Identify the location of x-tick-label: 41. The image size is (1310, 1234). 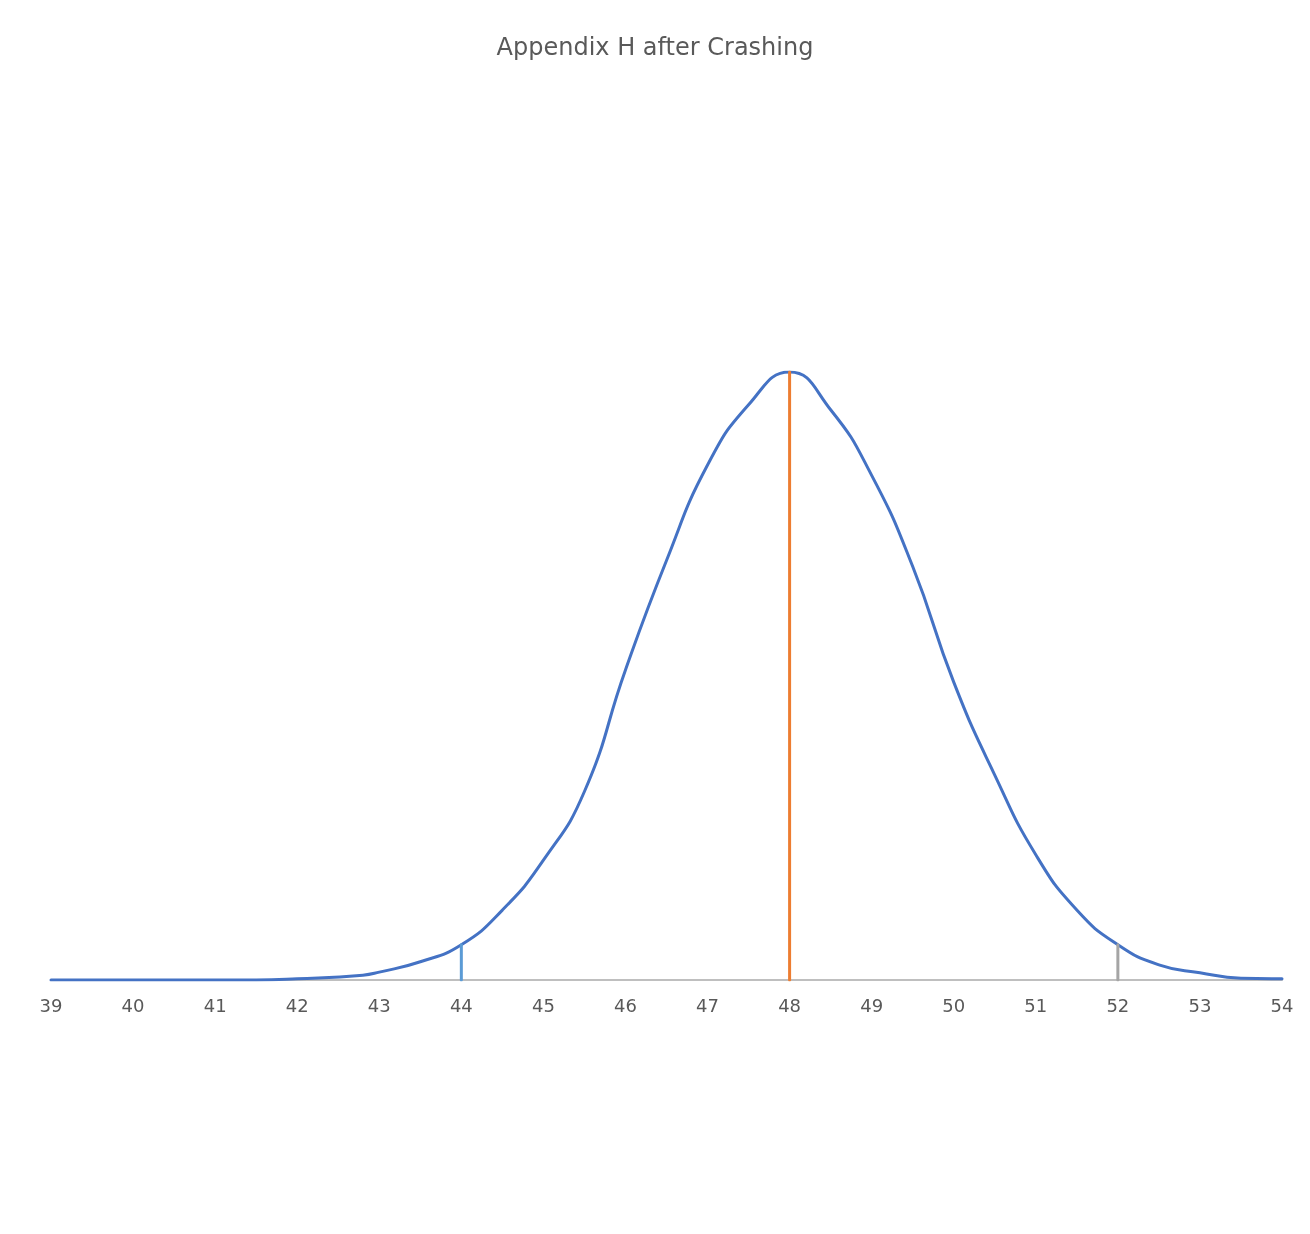
(215, 1005).